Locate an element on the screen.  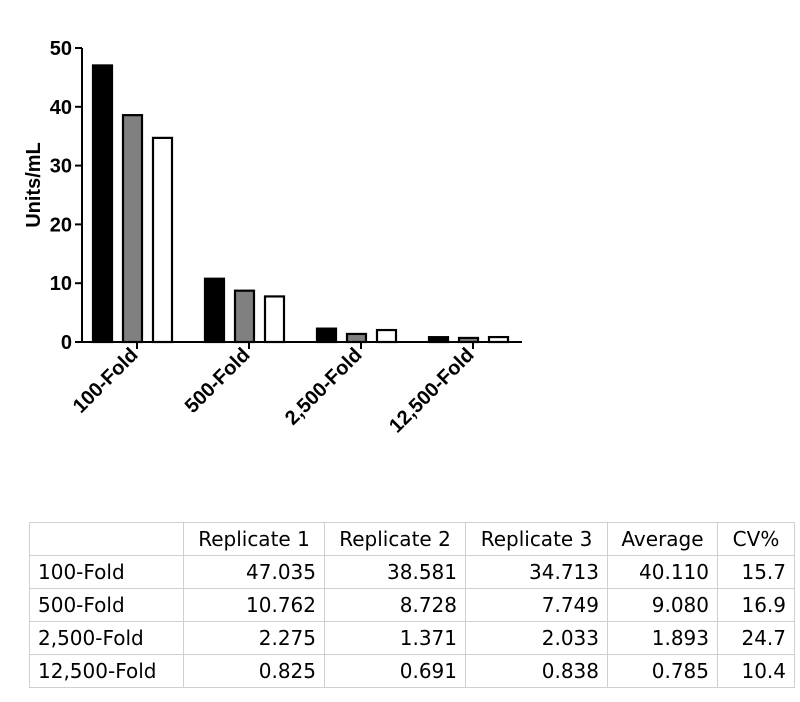
cell-average: 1.893 is located at coordinates (662, 638).